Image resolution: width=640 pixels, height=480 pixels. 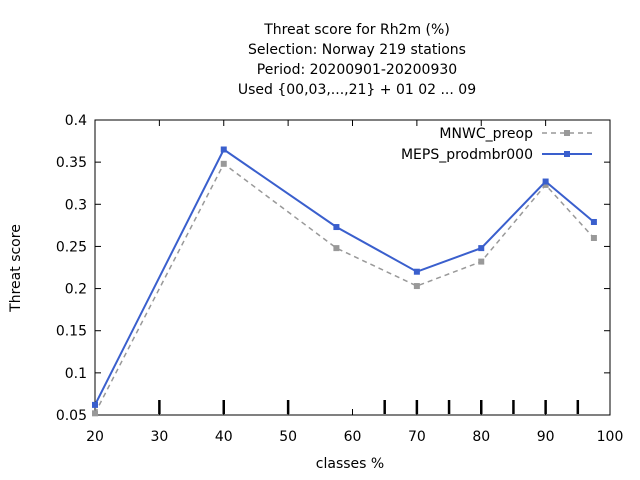 What do you see at coordinates (356, 30) in the screenshot?
I see `title-line-1: Threat score for Rh2m (%)` at bounding box center [356, 30].